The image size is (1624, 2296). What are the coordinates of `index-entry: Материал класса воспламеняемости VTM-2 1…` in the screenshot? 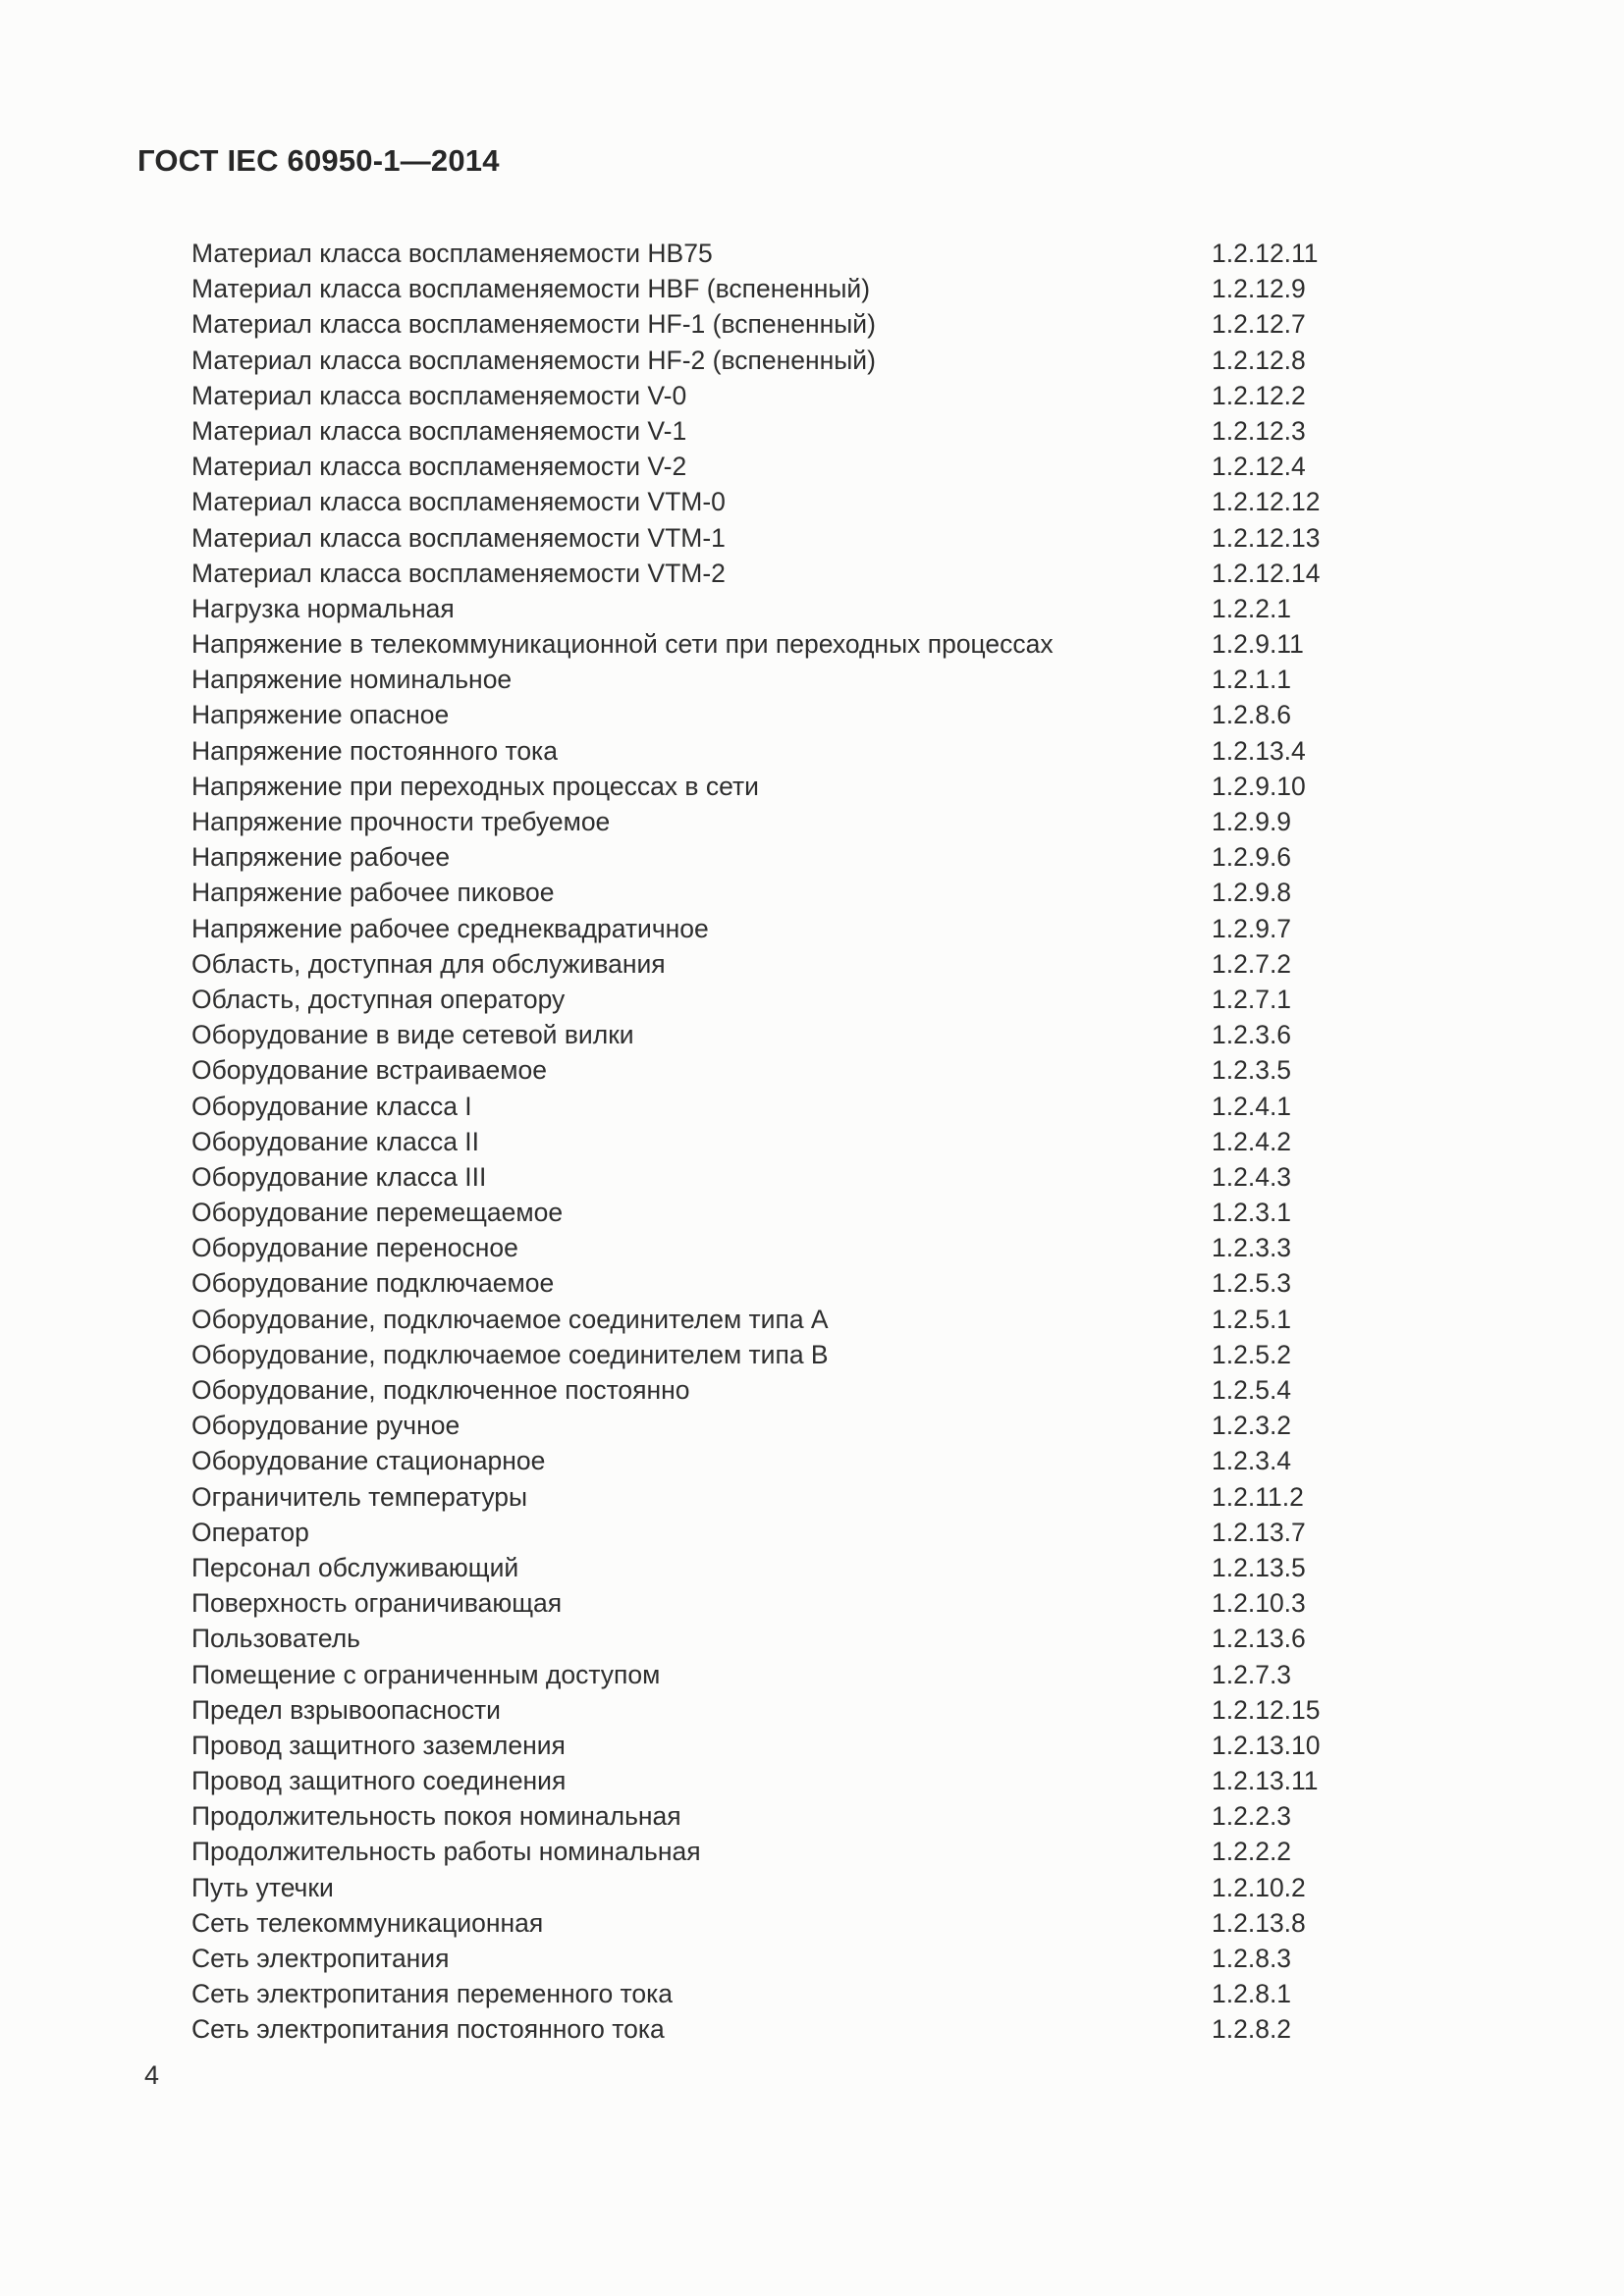 It's located at (888, 573).